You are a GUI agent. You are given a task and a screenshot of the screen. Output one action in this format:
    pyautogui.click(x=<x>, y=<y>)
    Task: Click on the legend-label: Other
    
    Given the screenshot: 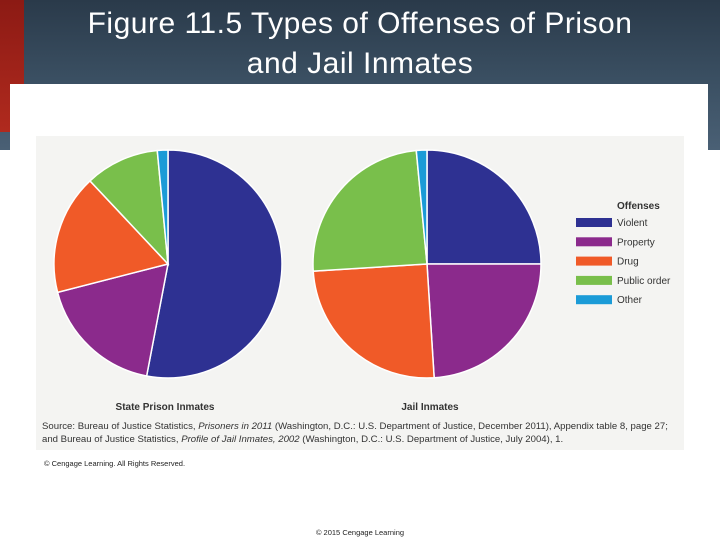 What is the action you would take?
    pyautogui.click(x=630, y=300)
    